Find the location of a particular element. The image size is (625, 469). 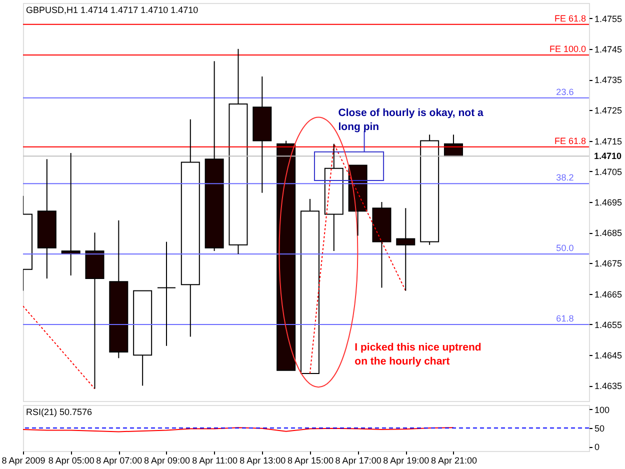

y-tick-label: 1.4715 is located at coordinates (608, 141).